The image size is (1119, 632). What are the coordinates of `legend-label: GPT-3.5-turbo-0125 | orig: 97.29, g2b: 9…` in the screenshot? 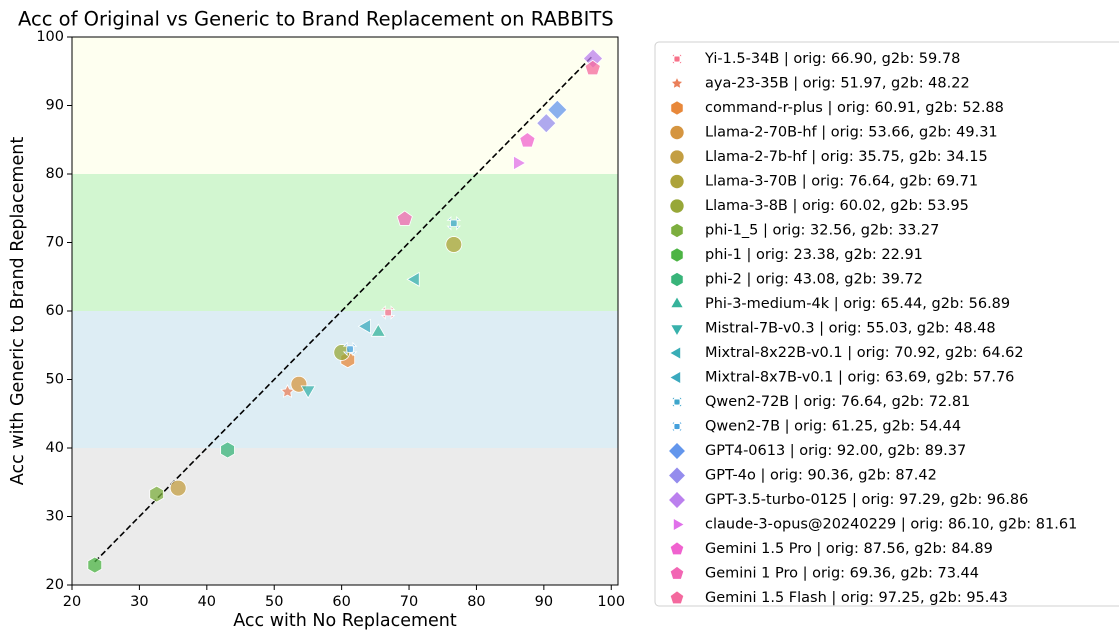 It's located at (866, 500).